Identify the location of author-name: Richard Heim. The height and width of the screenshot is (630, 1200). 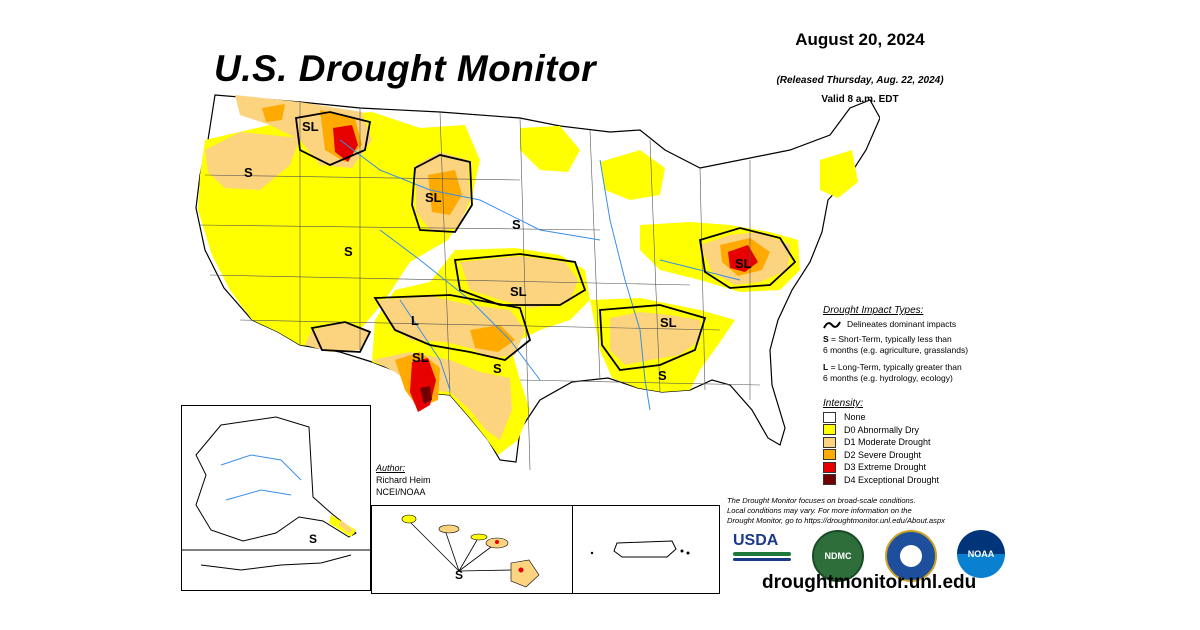
(403, 480).